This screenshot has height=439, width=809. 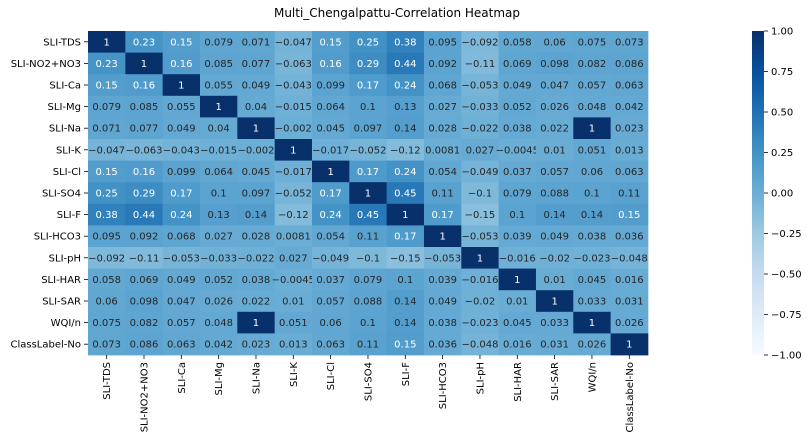 I want to click on cell-value-label: −0.033, so click(x=479, y=107).